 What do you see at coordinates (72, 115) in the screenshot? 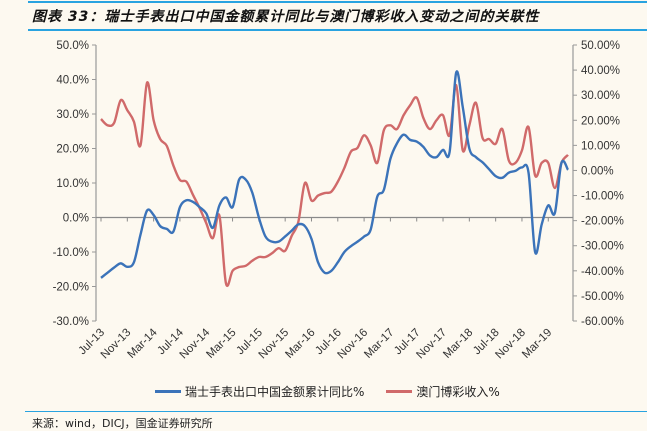
I see `left-axis-tick-label: 30.0%` at bounding box center [72, 115].